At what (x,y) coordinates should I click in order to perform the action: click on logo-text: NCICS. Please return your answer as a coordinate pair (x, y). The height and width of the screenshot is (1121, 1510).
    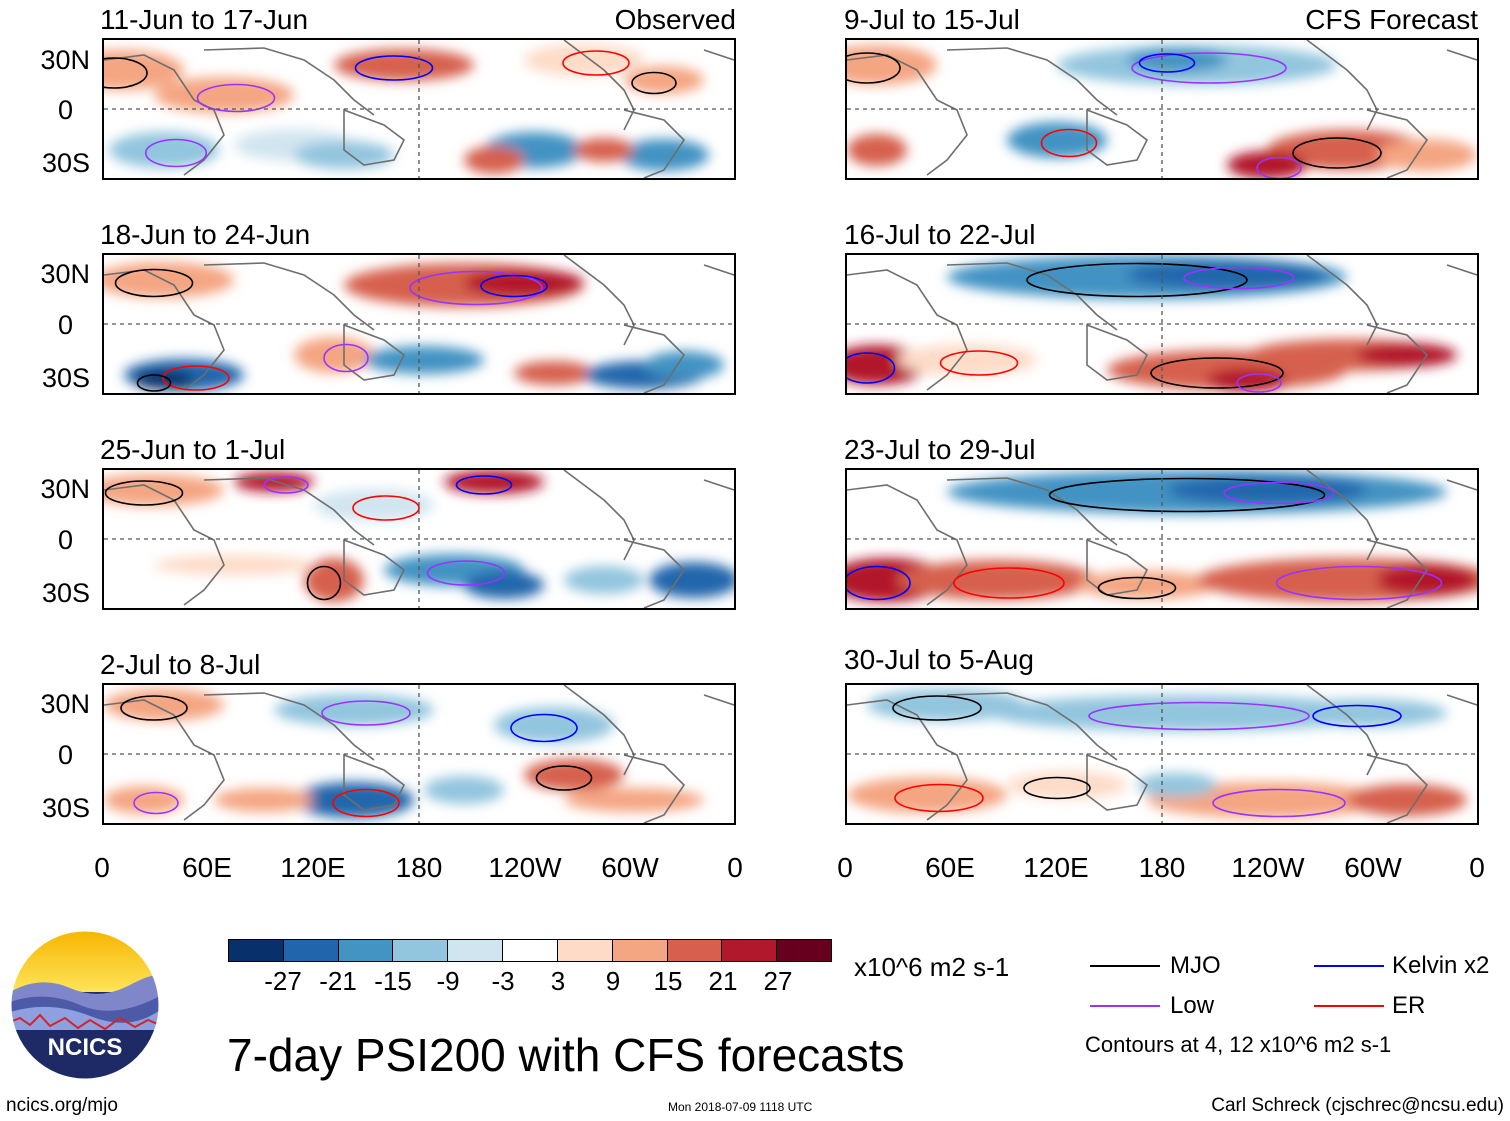
    Looking at the image, I should click on (85, 1047).